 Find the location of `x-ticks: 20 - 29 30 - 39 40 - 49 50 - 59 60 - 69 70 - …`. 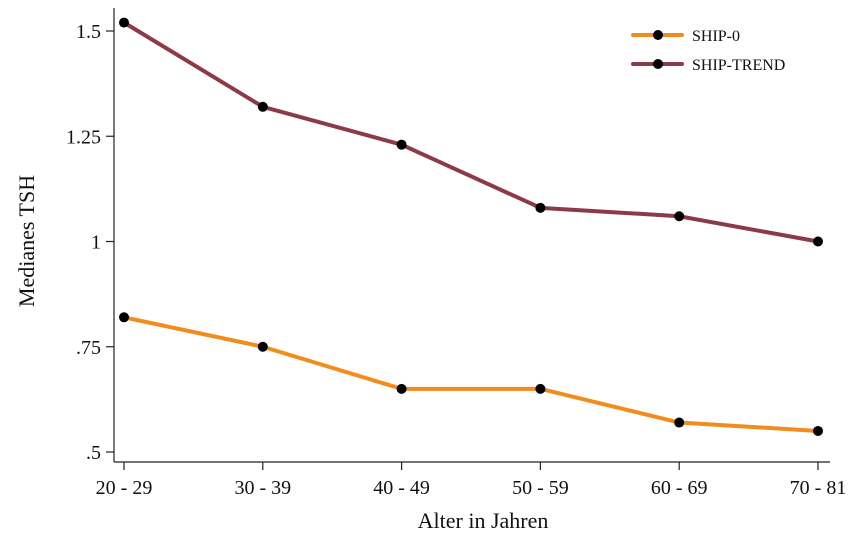

x-ticks: 20 - 29 30 - 39 40 - 49 50 - 59 60 - 69 70 - … is located at coordinates (471, 480).